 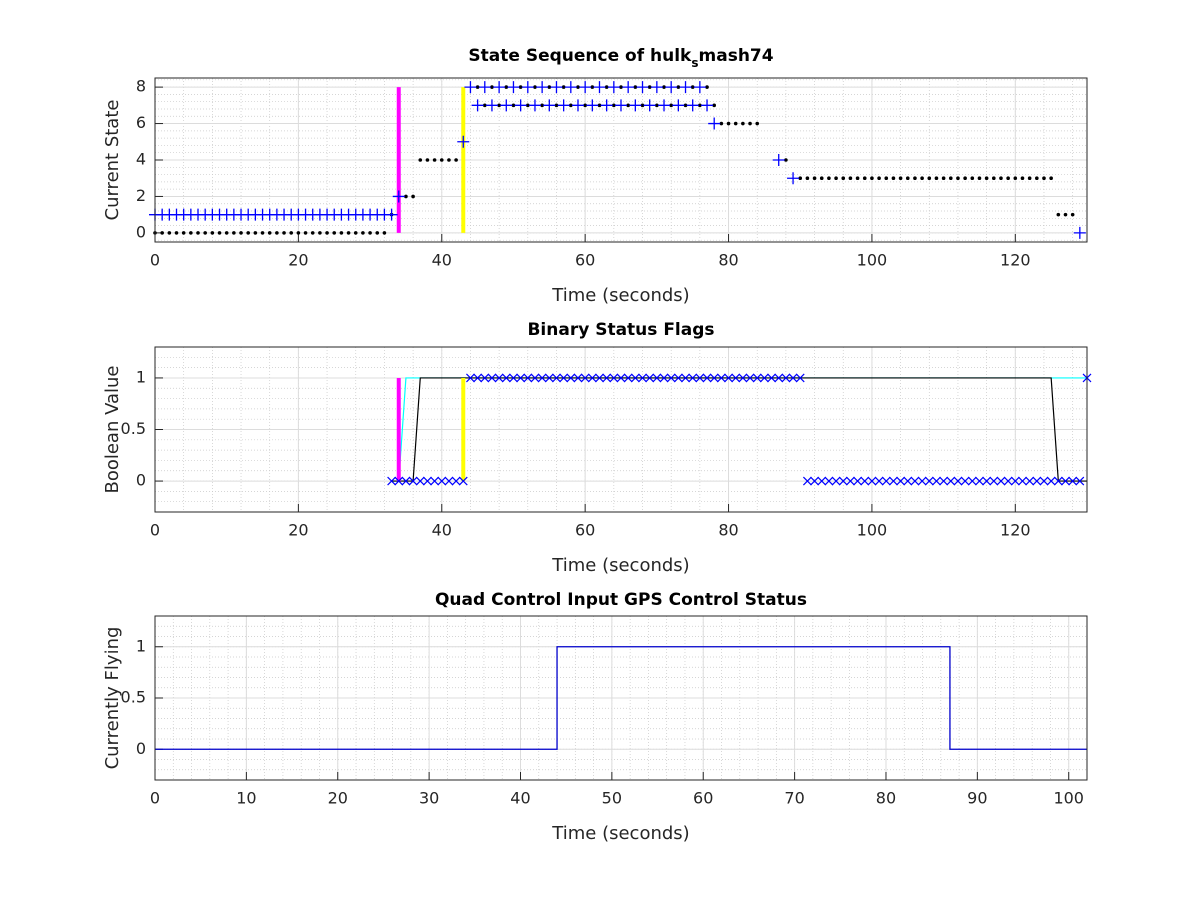 I want to click on chart-title: State Sequence of hulksmash74, so click(x=620, y=58).